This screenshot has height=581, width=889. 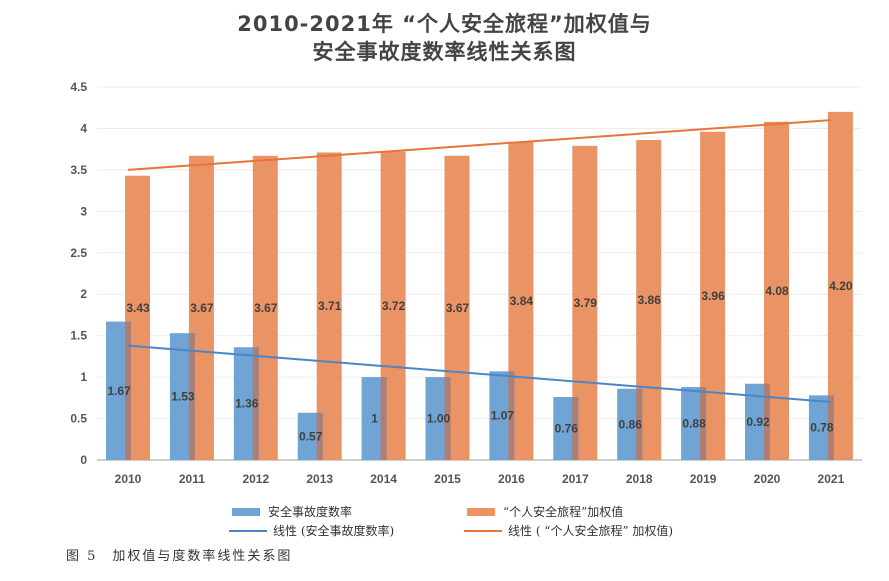 What do you see at coordinates (444, 52) in the screenshot?
I see `chart-subtitle: 安全事故度数率线性关系图` at bounding box center [444, 52].